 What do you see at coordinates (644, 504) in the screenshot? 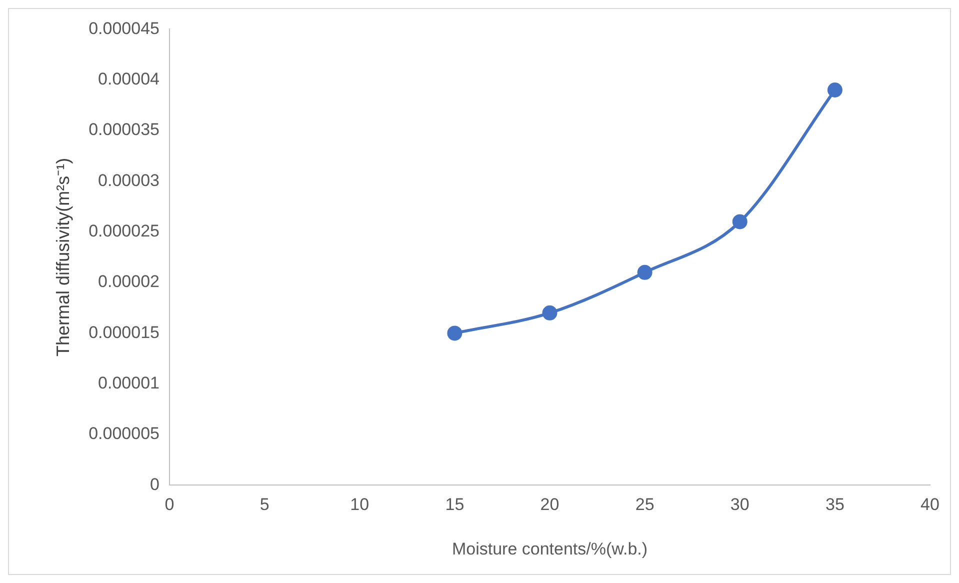
I see `x-tick-label: 25` at bounding box center [644, 504].